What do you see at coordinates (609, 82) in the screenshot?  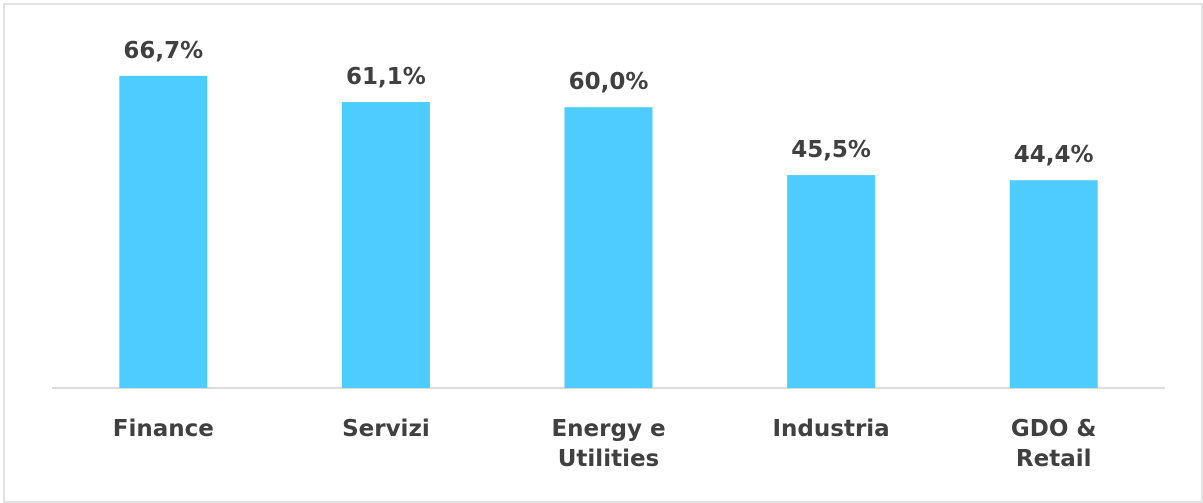 I see `value-label: 60,0%` at bounding box center [609, 82].